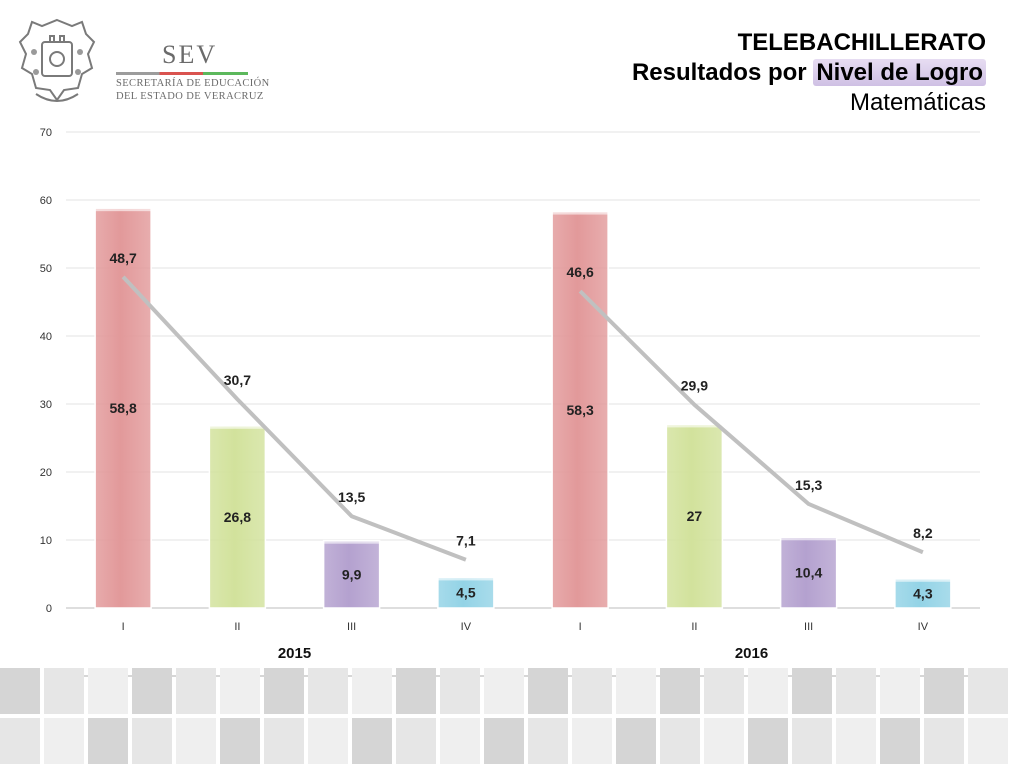  What do you see at coordinates (466, 627) in the screenshot?
I see `x-tick-label-2015-IV: IV` at bounding box center [466, 627].